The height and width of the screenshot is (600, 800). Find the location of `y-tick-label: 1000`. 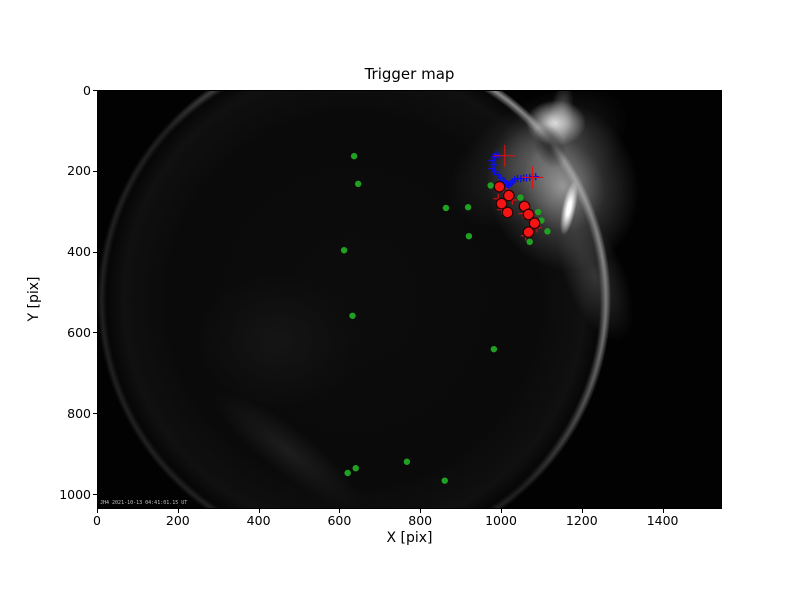

y-tick-label: 1000 is located at coordinates (75, 494).